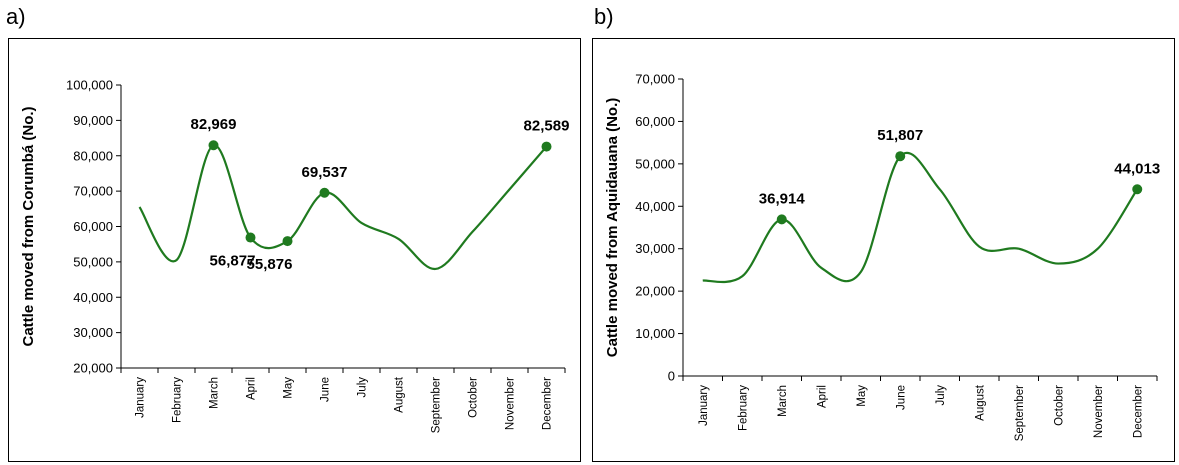 The image size is (1179, 465). I want to click on chart-a-x-tick-label: May, so click(289, 388).